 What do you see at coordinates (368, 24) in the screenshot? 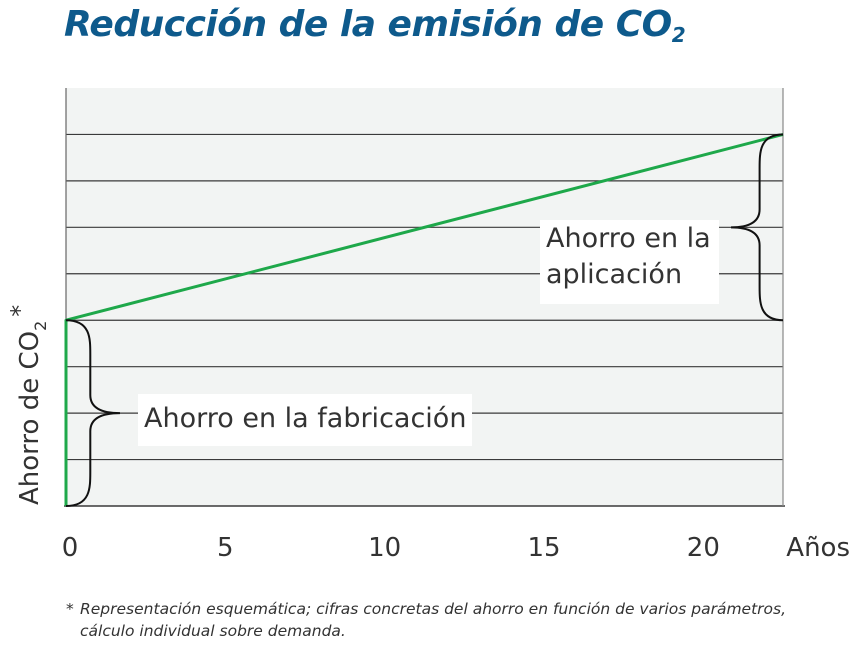
I see `title-text: Reducción de la emisión de CO` at bounding box center [368, 24].